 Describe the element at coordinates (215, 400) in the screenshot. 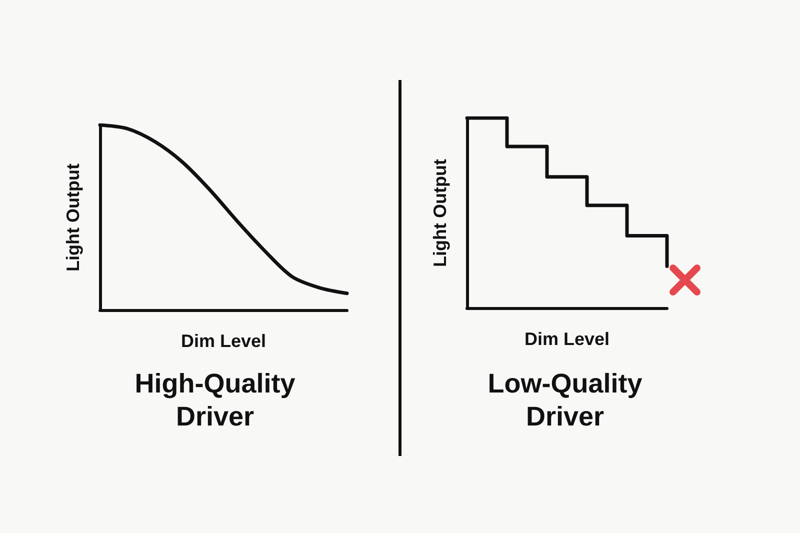

I see `text: High-Quality Driver` at that location.